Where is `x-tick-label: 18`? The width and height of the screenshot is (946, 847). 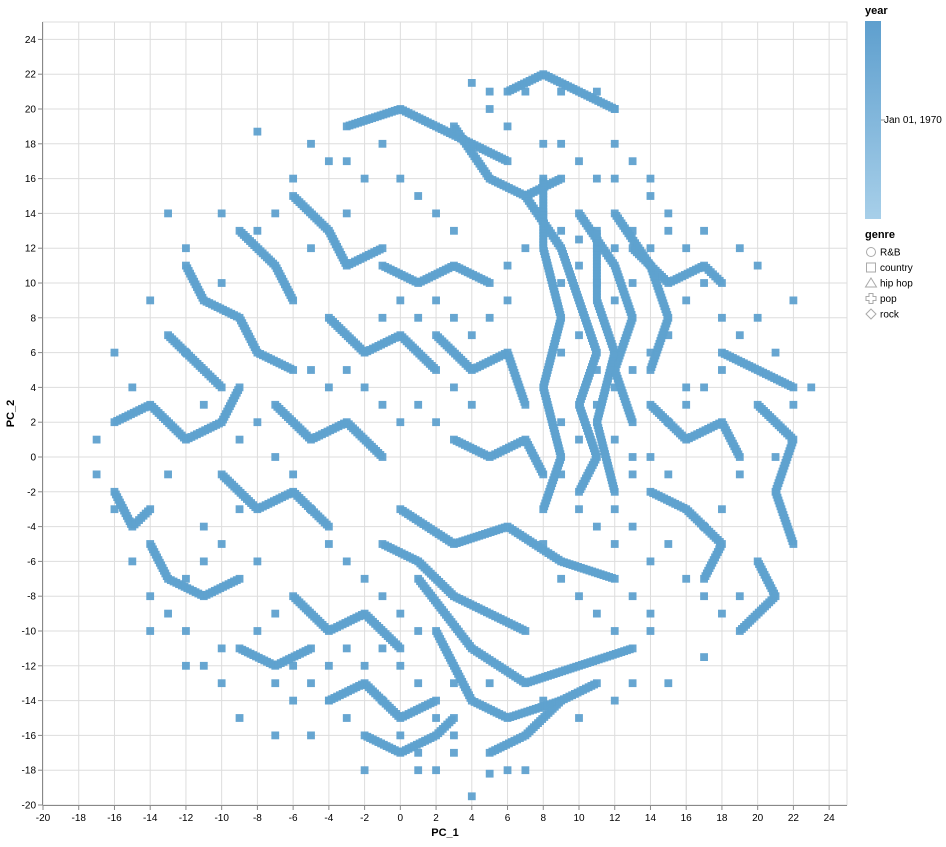
x-tick-label: 18 is located at coordinates (722, 818).